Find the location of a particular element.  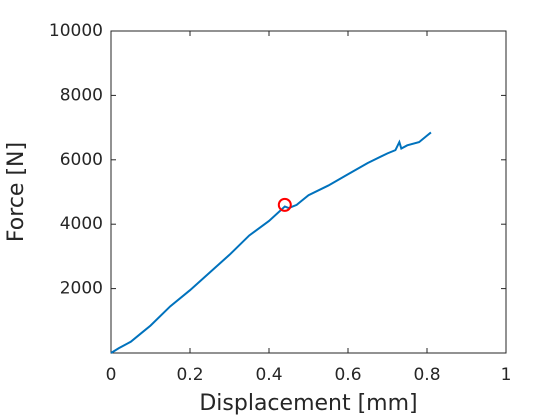

y-tick-label: 2000 is located at coordinates (81, 289).